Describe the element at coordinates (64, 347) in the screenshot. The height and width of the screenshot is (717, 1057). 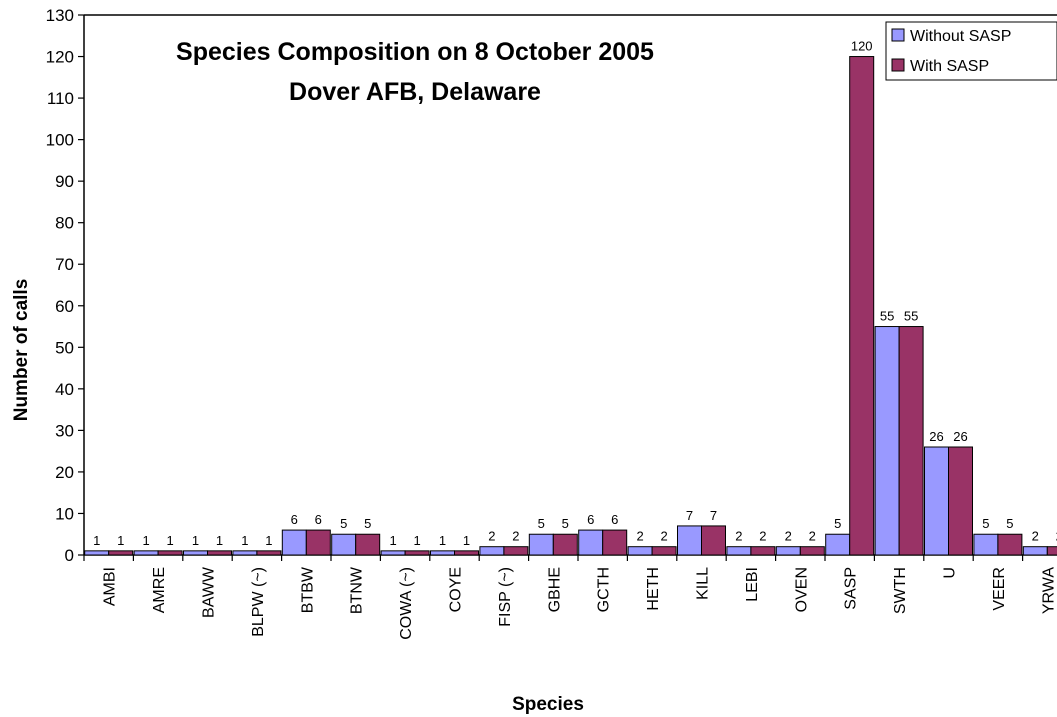
I see `y-tick-label: 50` at that location.